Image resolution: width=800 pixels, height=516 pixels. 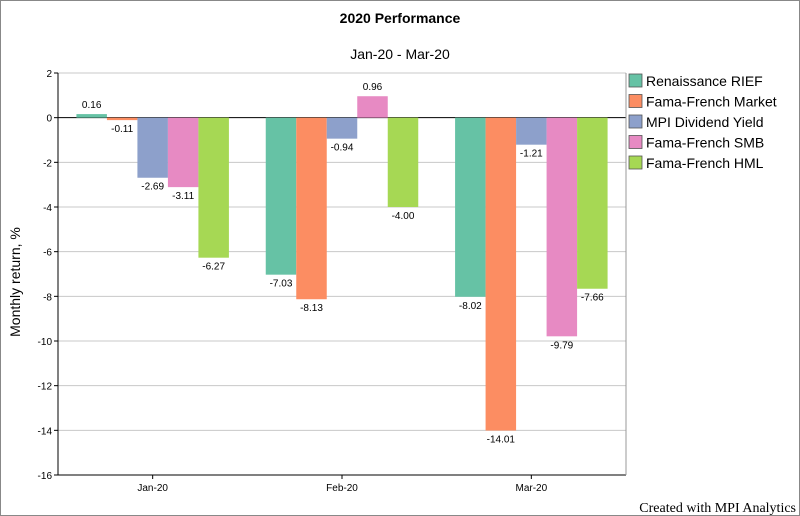 I want to click on y-tick-label: -12, so click(x=45, y=387).